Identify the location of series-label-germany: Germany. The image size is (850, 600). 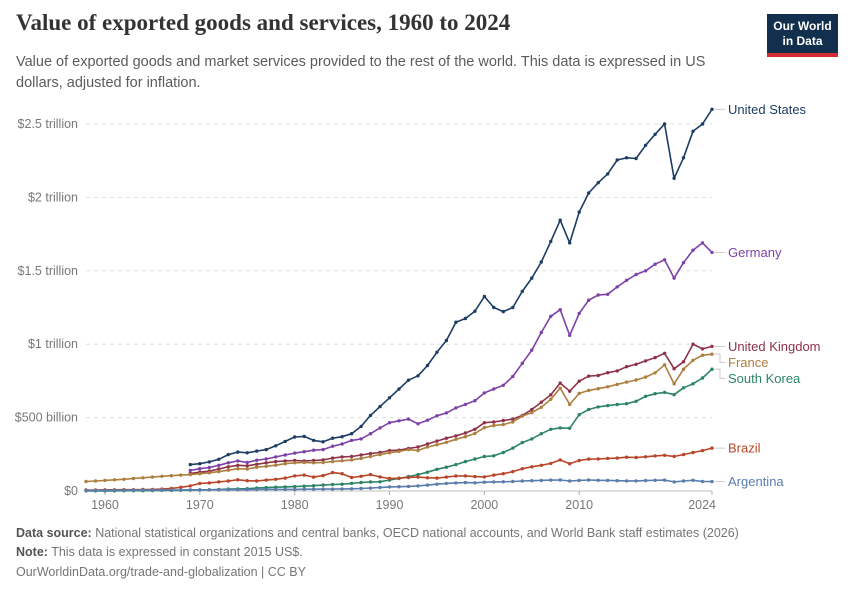
(755, 252).